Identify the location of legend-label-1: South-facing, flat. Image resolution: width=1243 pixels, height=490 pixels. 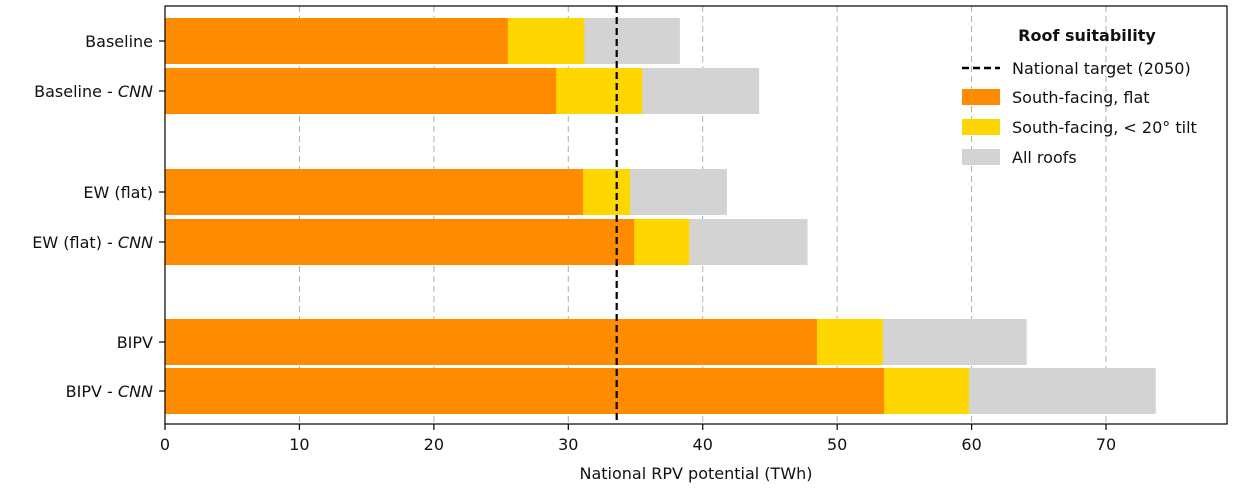
(1081, 97).